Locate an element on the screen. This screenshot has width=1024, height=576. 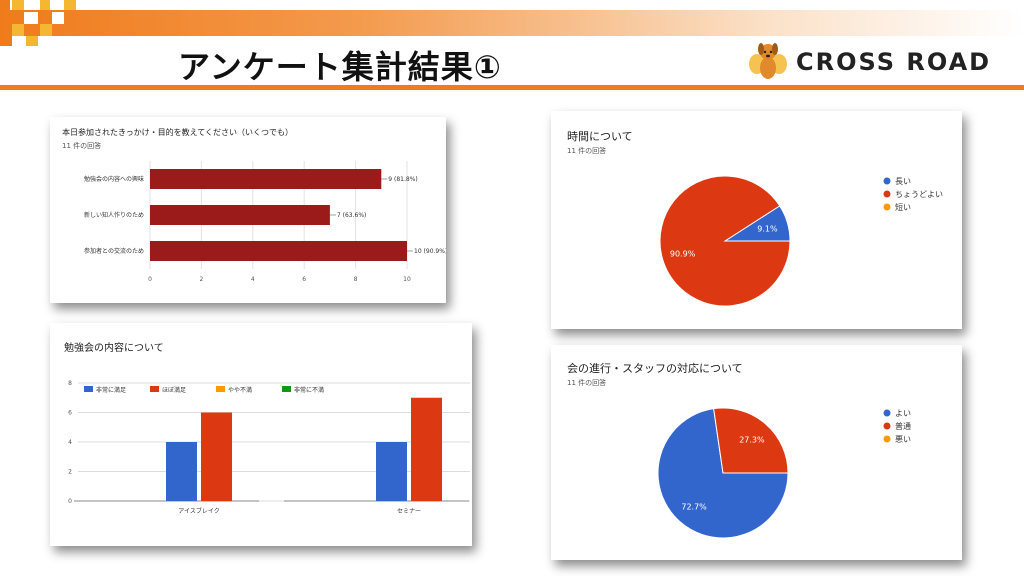
page-title: アンケート集計結果① is located at coordinates (340, 67).